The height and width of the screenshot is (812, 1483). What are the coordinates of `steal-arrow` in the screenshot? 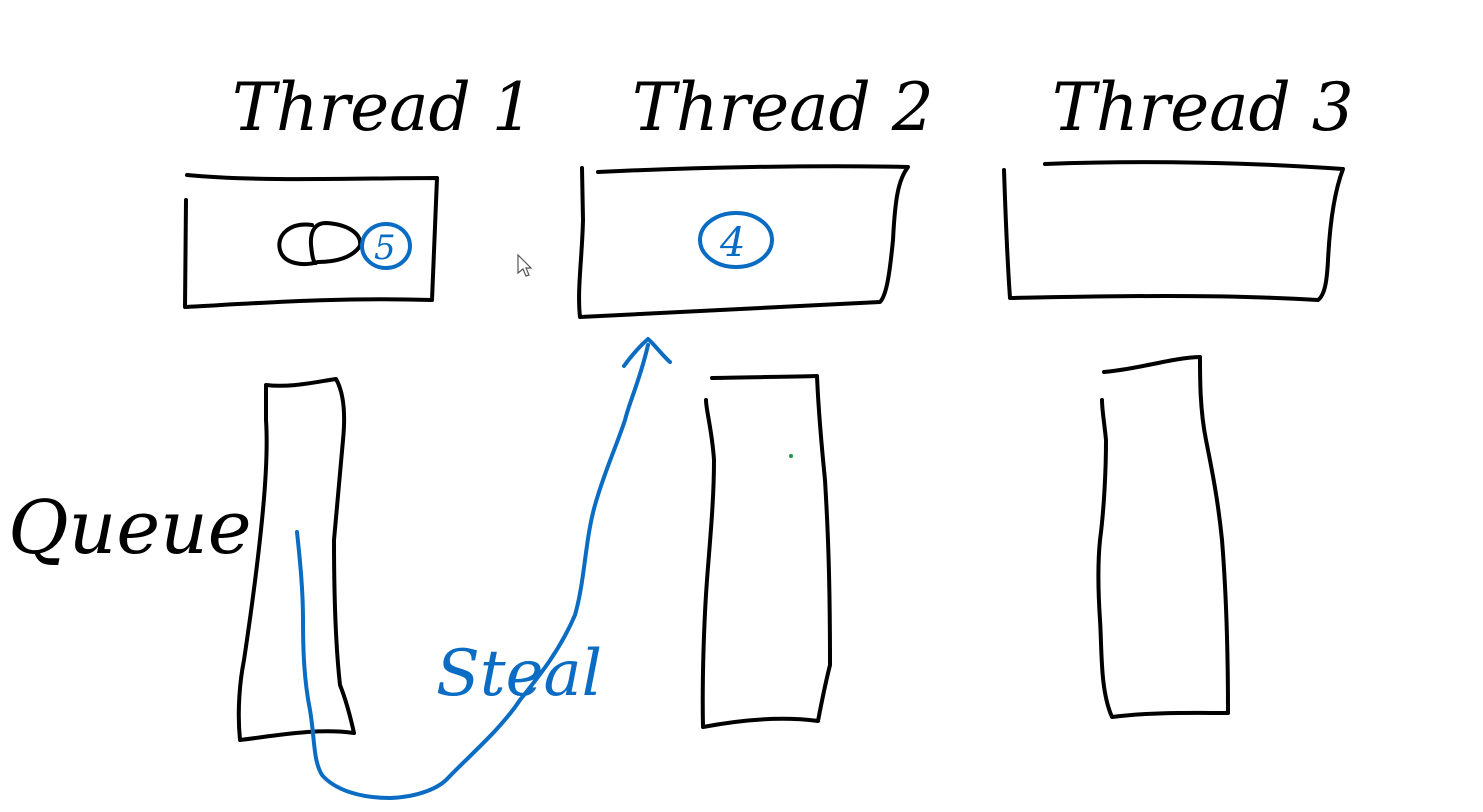 It's located at (472, 571).